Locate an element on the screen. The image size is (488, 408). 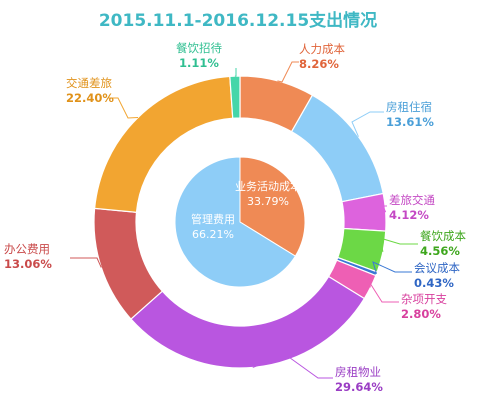
outer-label-value: 29.64% is located at coordinates (359, 387).